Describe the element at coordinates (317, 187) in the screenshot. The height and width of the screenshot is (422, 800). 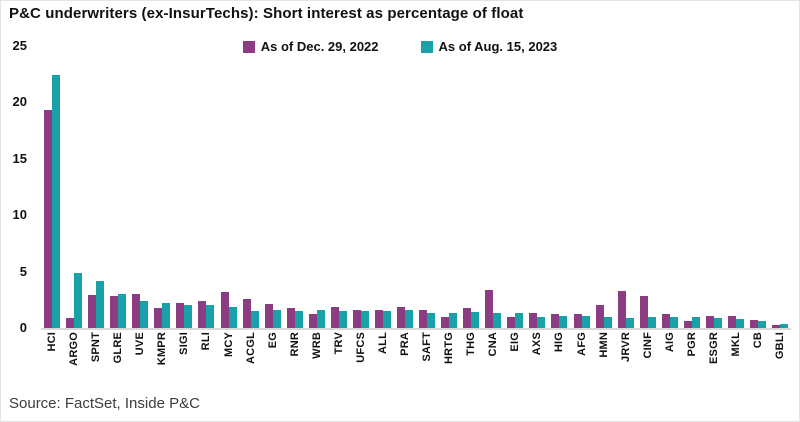
I see `bar-group-WRB` at that location.